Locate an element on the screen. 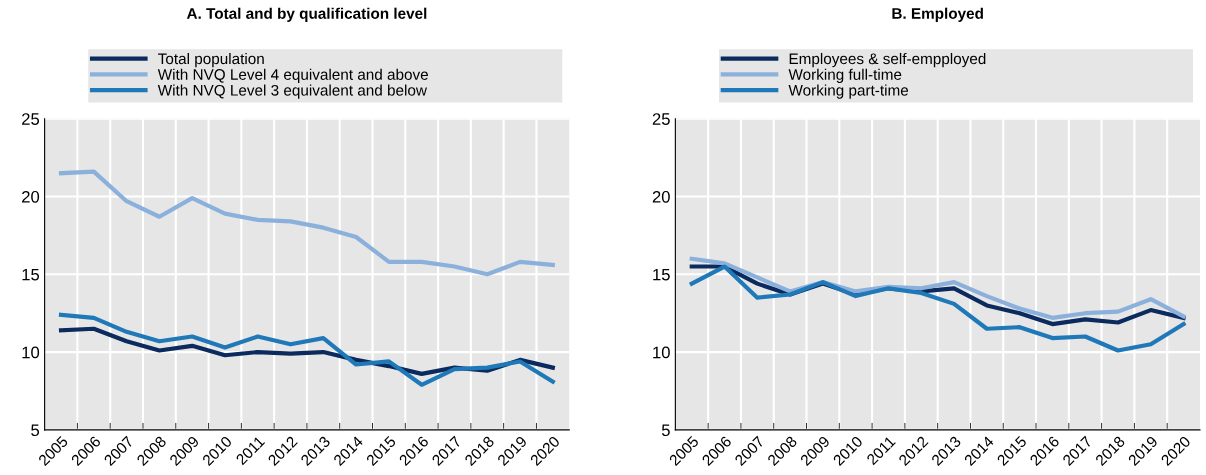 The width and height of the screenshot is (1206, 475). chart-title: A. Total and by qualification level is located at coordinates (306, 14).